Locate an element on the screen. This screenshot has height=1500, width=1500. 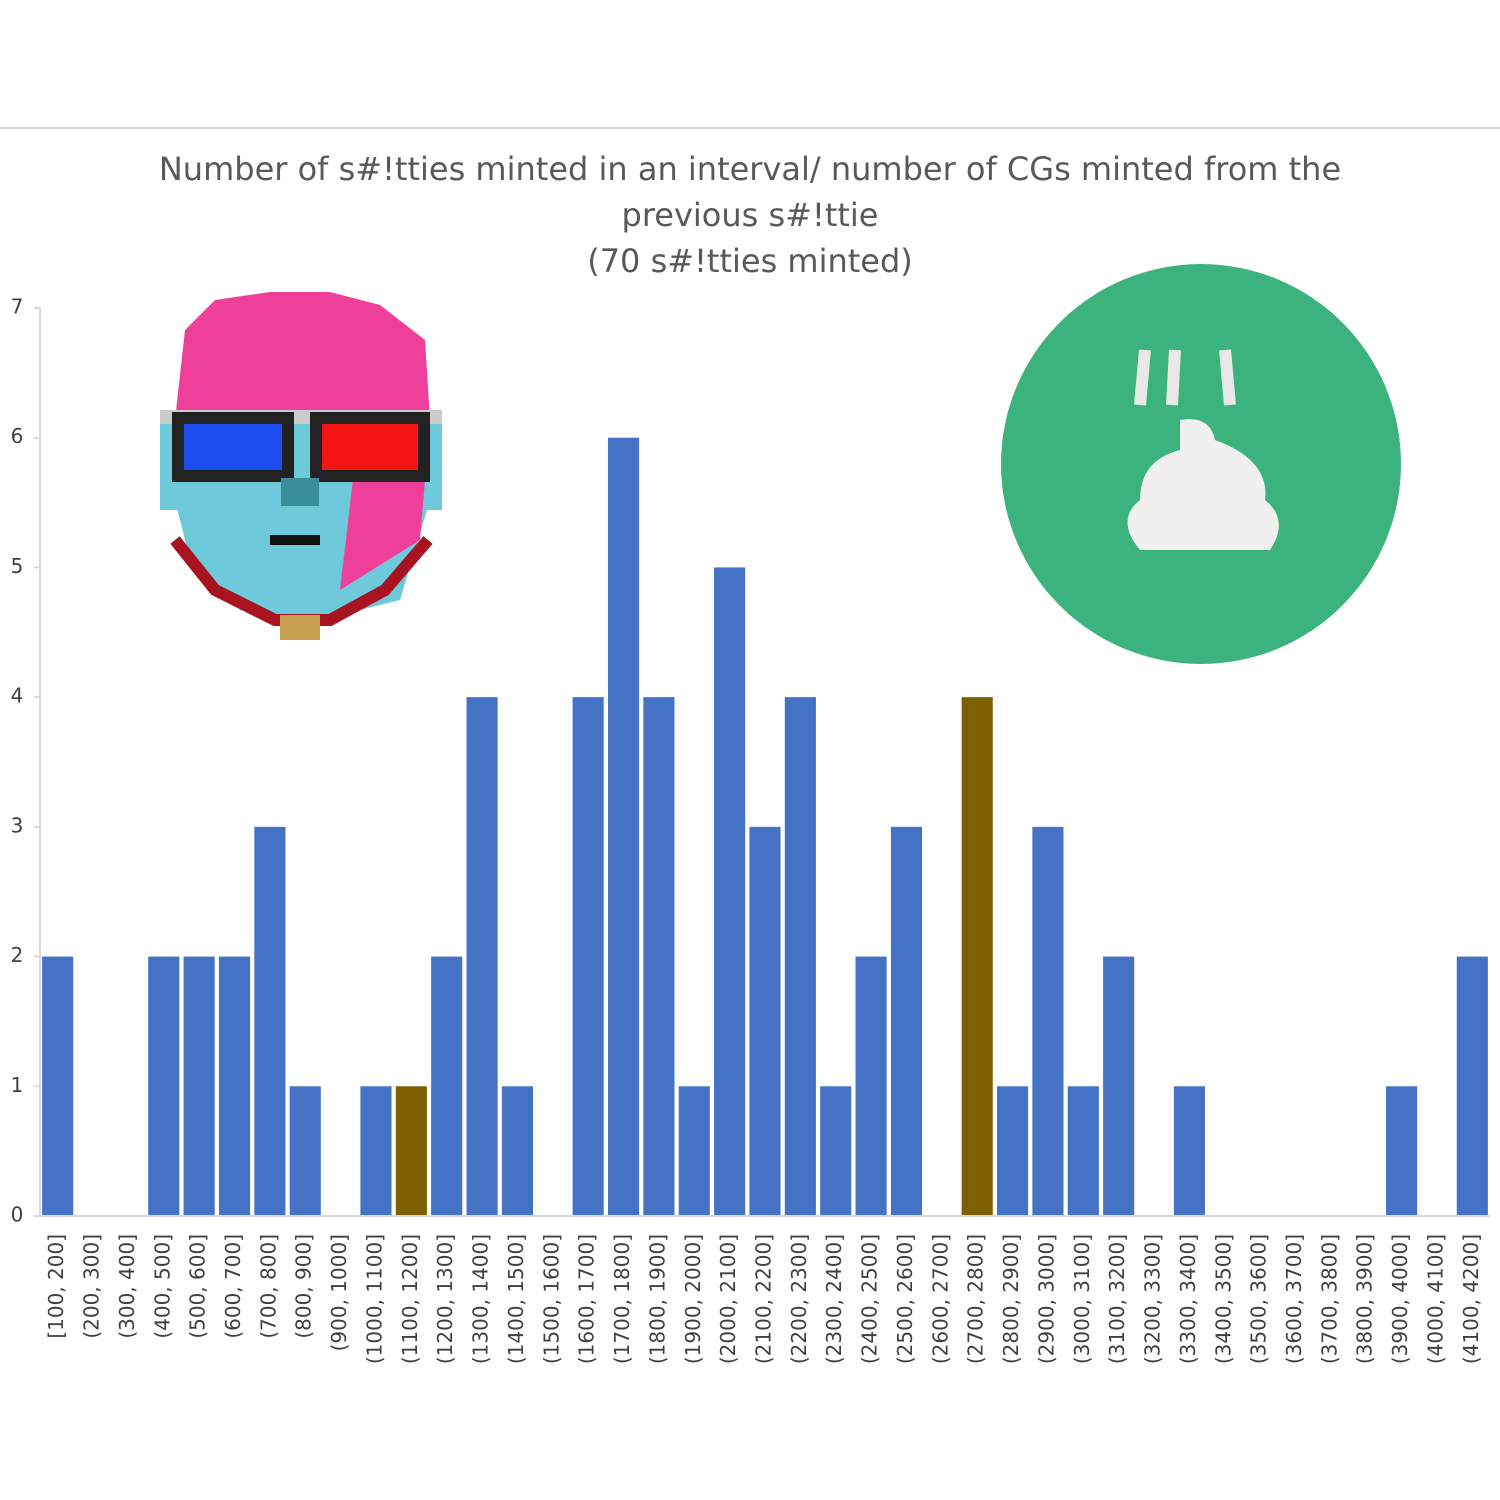
x-tick-label: (3000, 3100] is located at coordinates (1082, 1299).